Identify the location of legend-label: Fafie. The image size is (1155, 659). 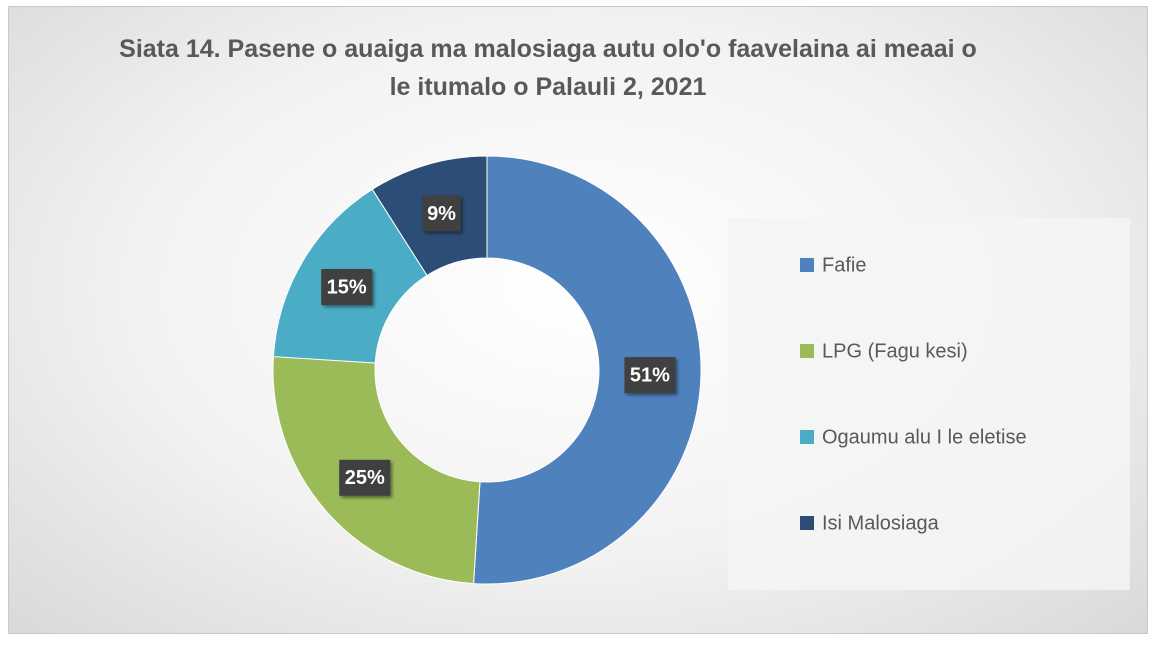
(844, 265).